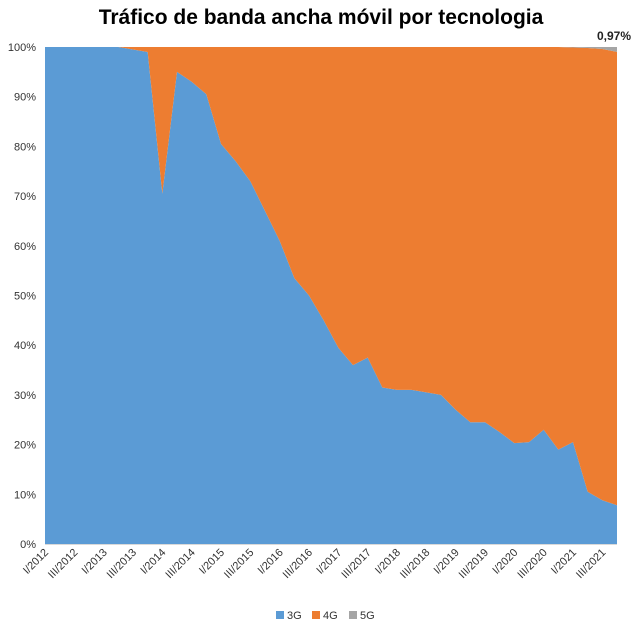  I want to click on x-tick-label: III/2013, so click(122, 564).